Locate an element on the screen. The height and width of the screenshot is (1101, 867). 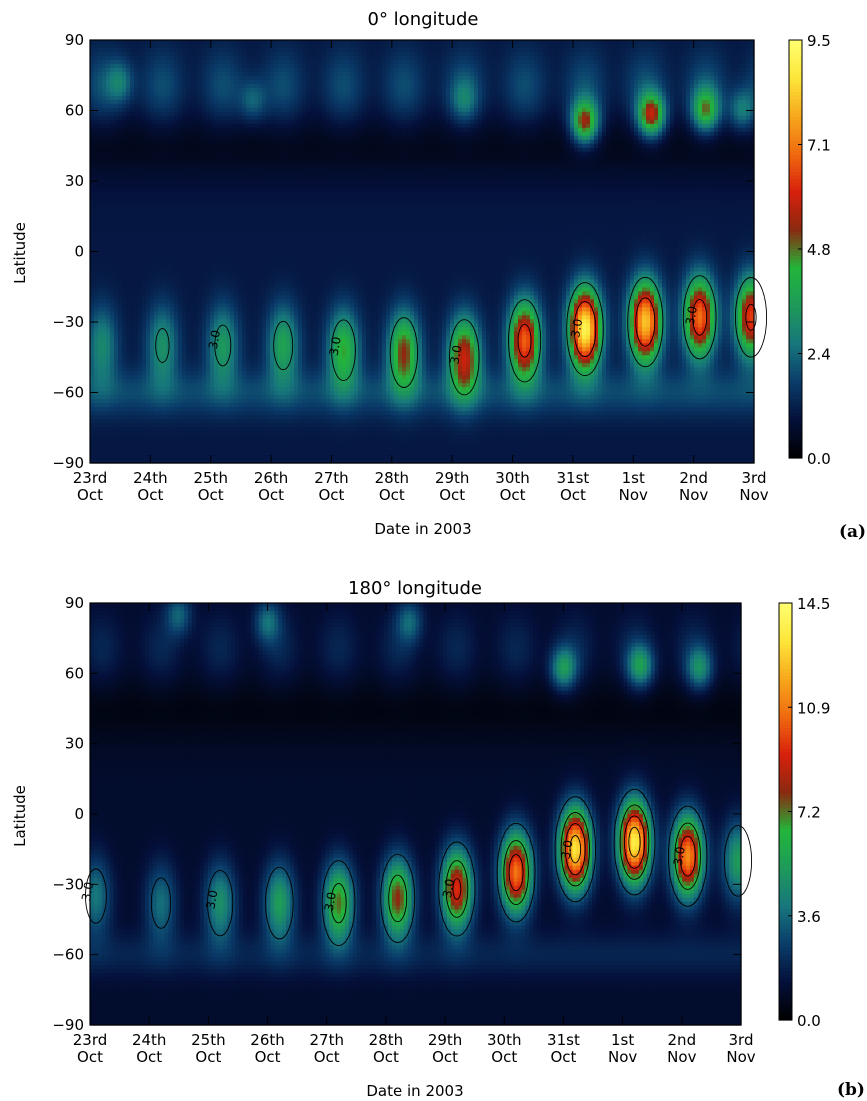
colorbar-tick-label: 9.5 is located at coordinates (819, 41).